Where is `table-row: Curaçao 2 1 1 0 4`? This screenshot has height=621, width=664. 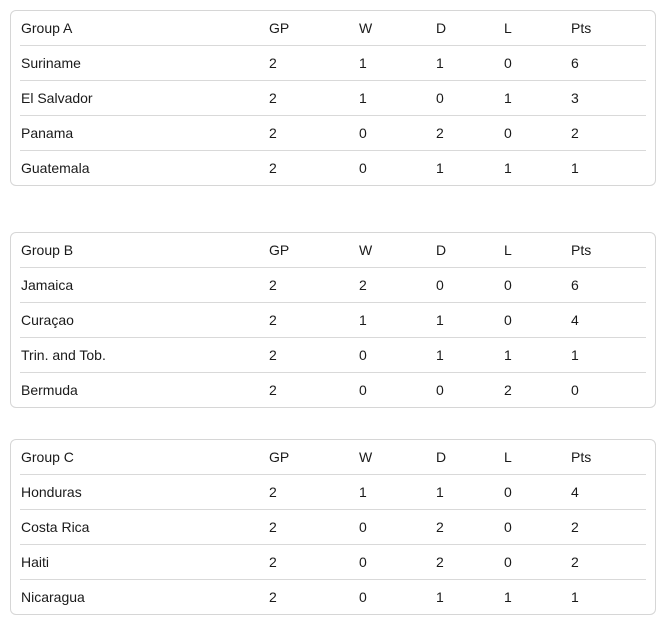 table-row: Curaçao 2 1 1 0 4 is located at coordinates (333, 320).